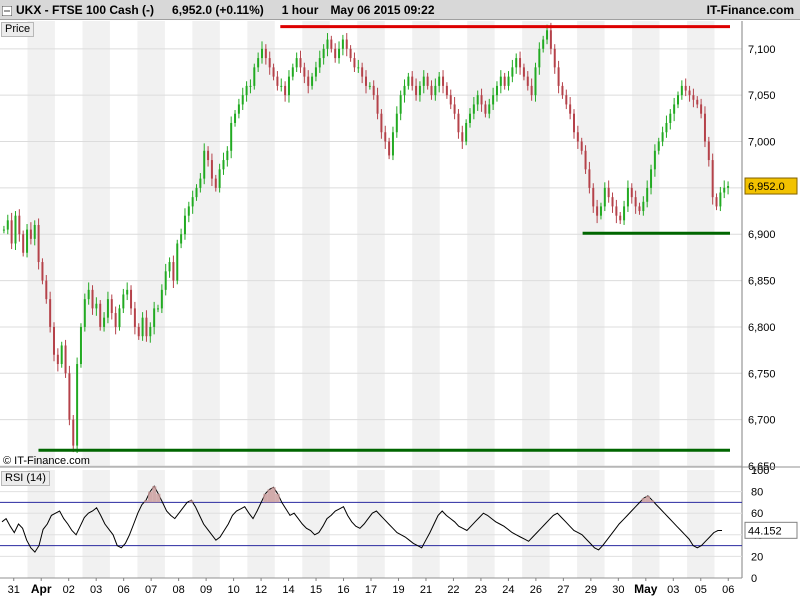 This screenshot has width=800, height=600. I want to click on y-tick-label: 6,850, so click(762, 282).